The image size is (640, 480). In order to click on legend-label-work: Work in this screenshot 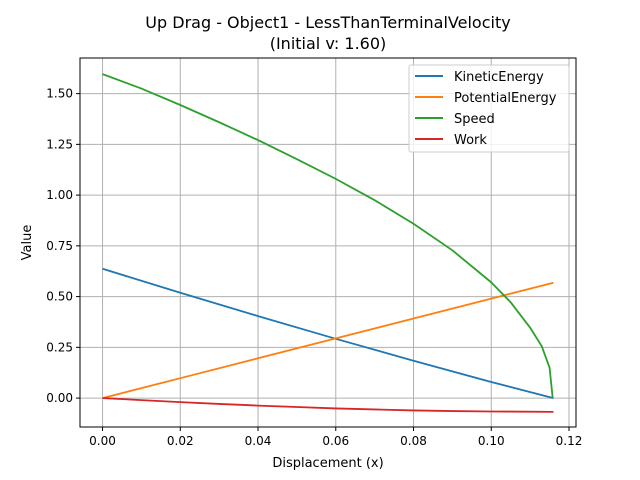, I will do `click(470, 140)`.